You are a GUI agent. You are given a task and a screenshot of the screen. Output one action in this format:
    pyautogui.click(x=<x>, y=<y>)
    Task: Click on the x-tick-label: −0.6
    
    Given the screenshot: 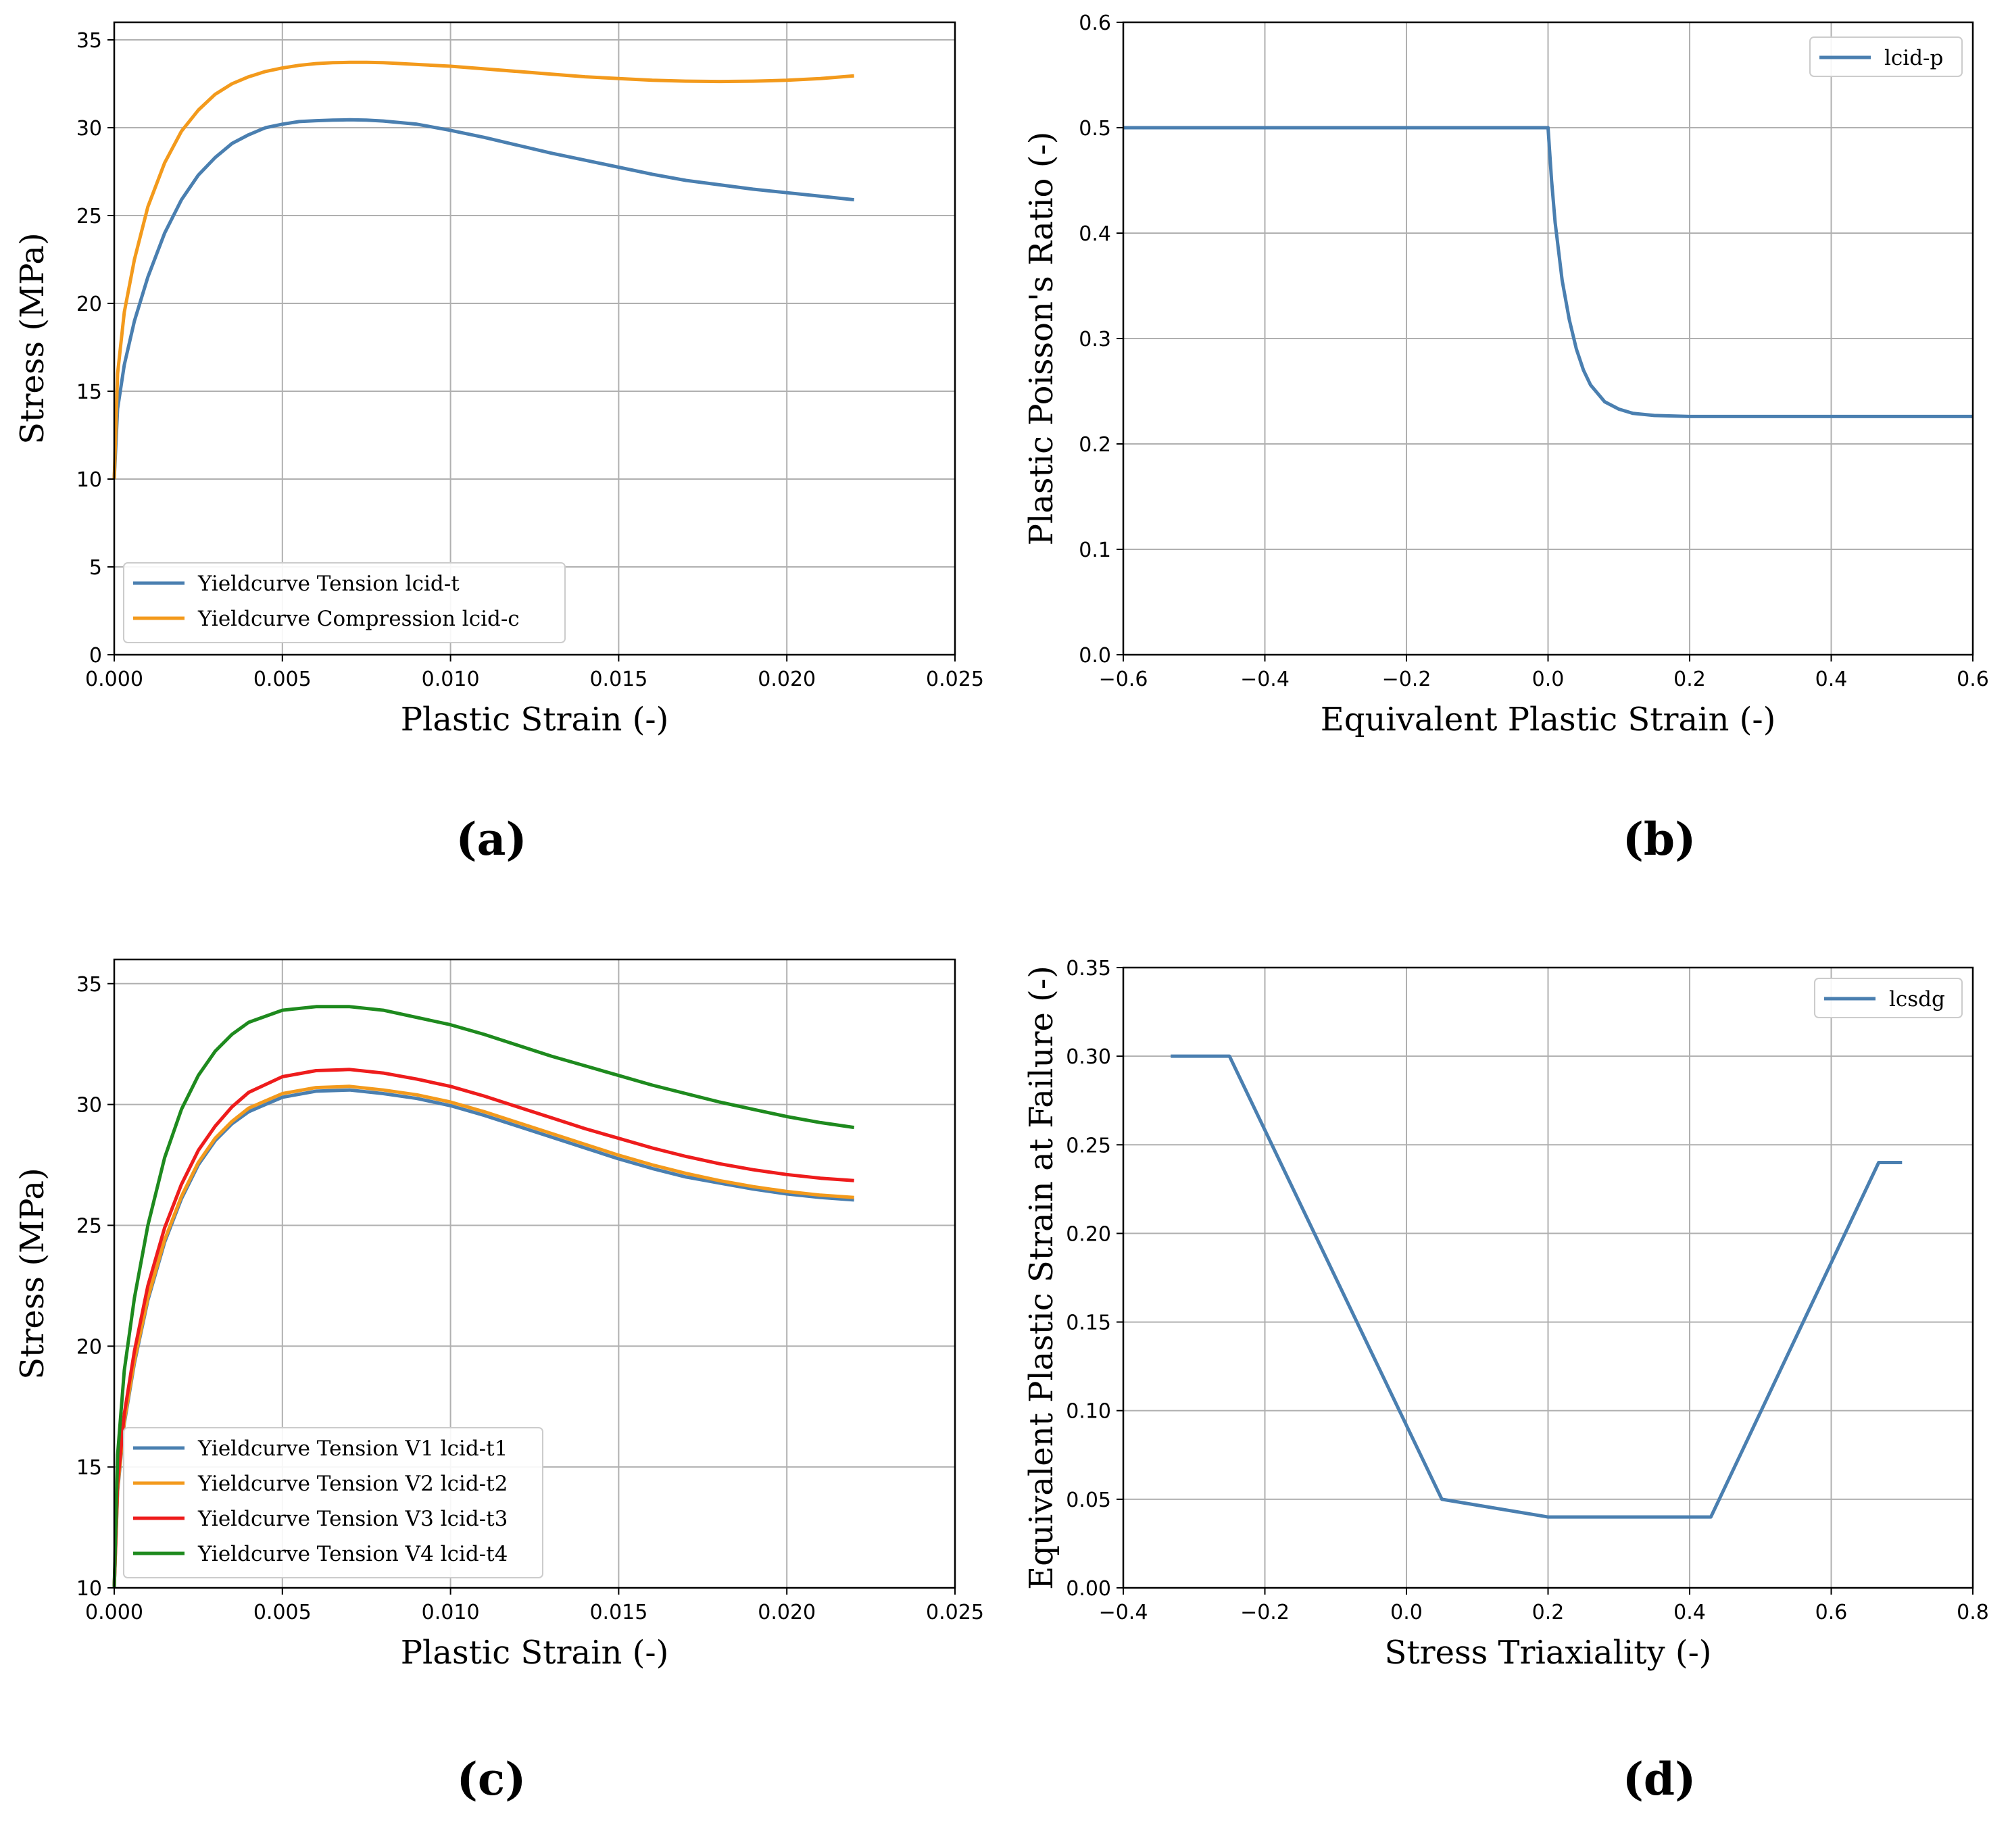 What is the action you would take?
    pyautogui.click(x=1123, y=679)
    